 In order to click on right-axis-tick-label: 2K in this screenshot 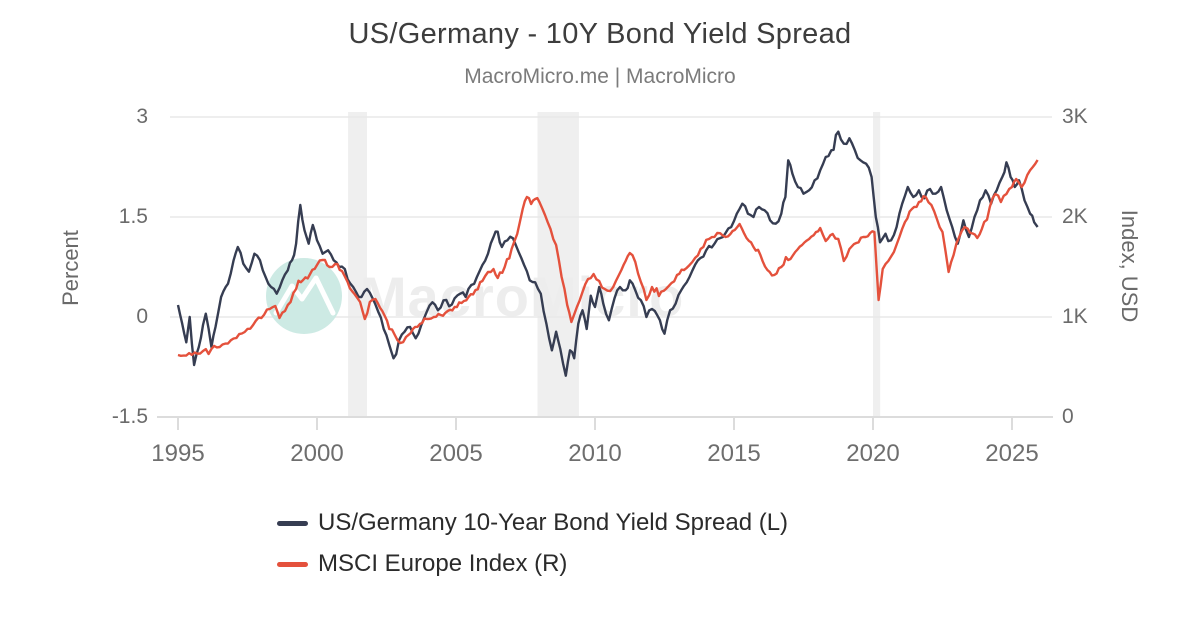, I will do `click(1075, 216)`.